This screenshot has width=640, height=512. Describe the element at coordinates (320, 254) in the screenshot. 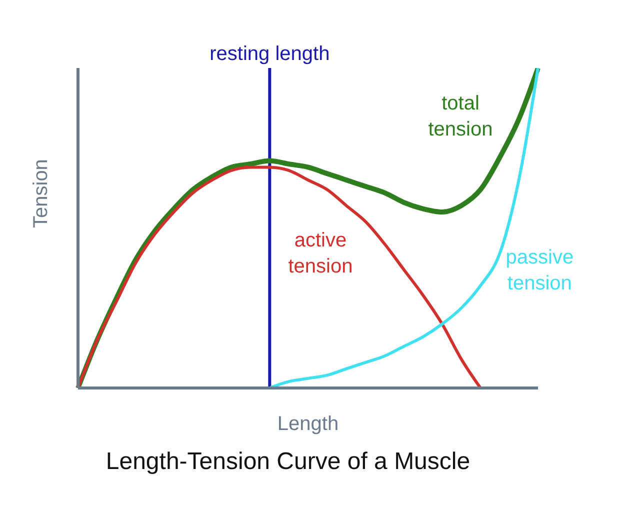

I see `series-label: active tension` at that location.